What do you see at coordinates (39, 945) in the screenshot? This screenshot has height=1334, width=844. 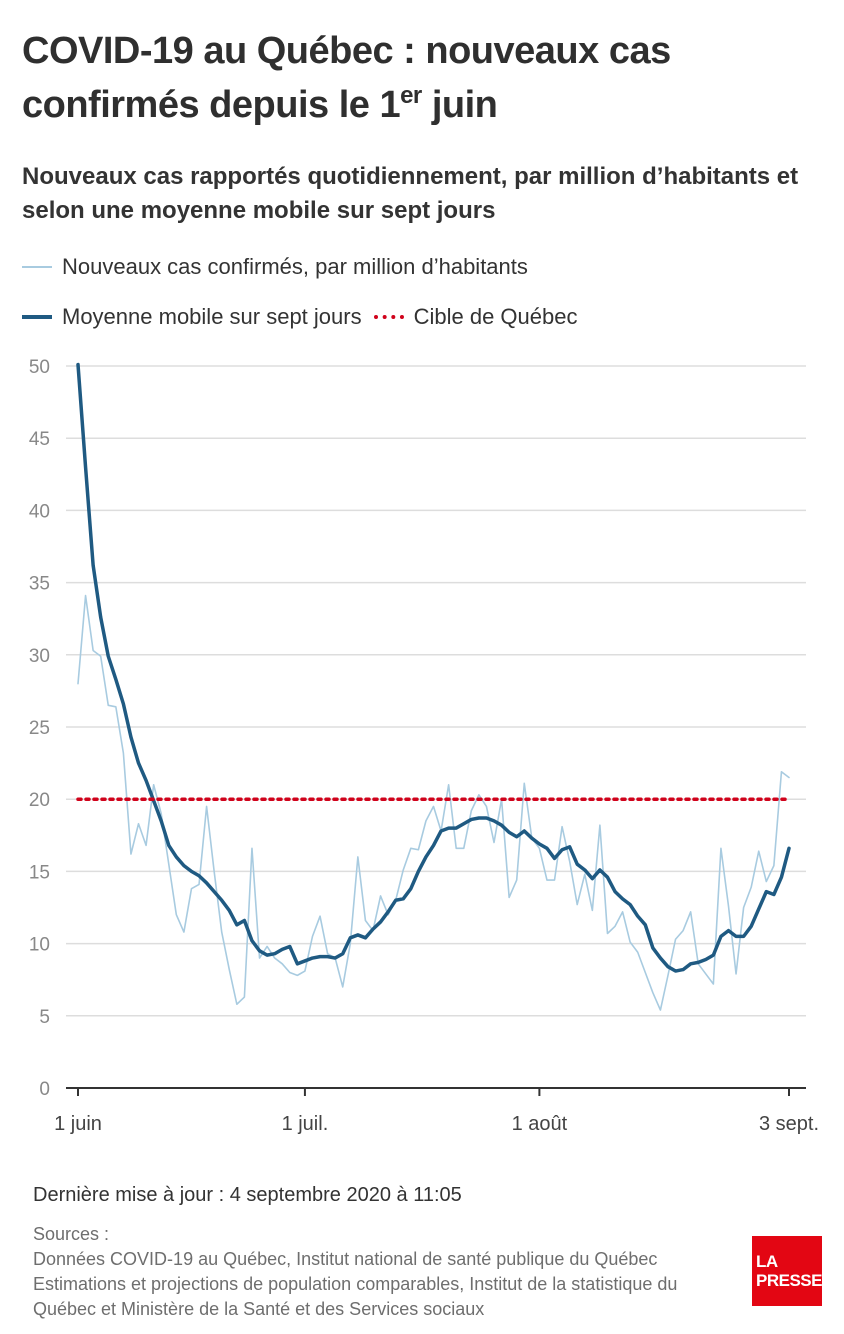 I see `y-tick-label: 10` at bounding box center [39, 945].